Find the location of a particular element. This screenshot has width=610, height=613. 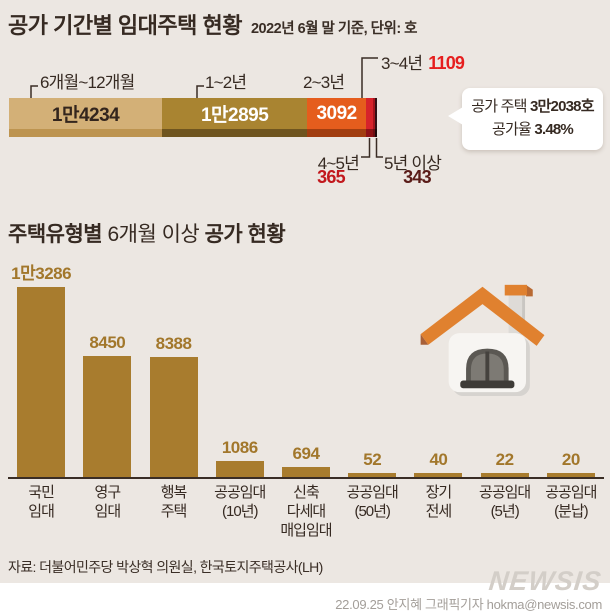

x-axis-label: 장기 전세 is located at coordinates (439, 502).